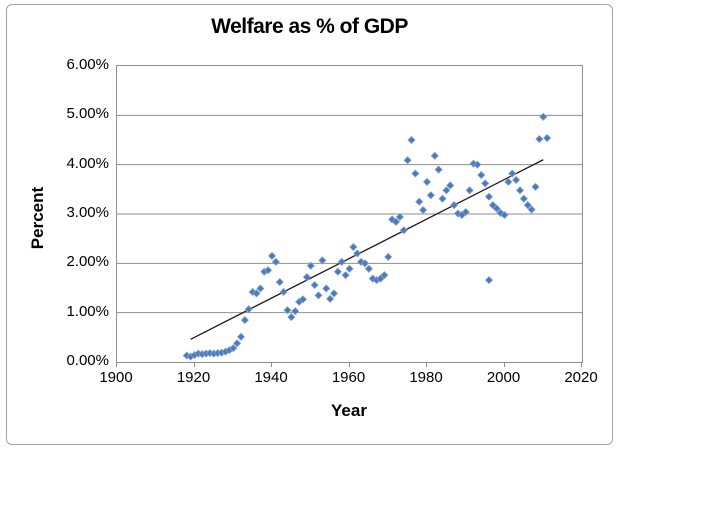 The height and width of the screenshot is (510, 725). Describe the element at coordinates (116, 377) in the screenshot. I see `x-tick-label: 1900` at that location.